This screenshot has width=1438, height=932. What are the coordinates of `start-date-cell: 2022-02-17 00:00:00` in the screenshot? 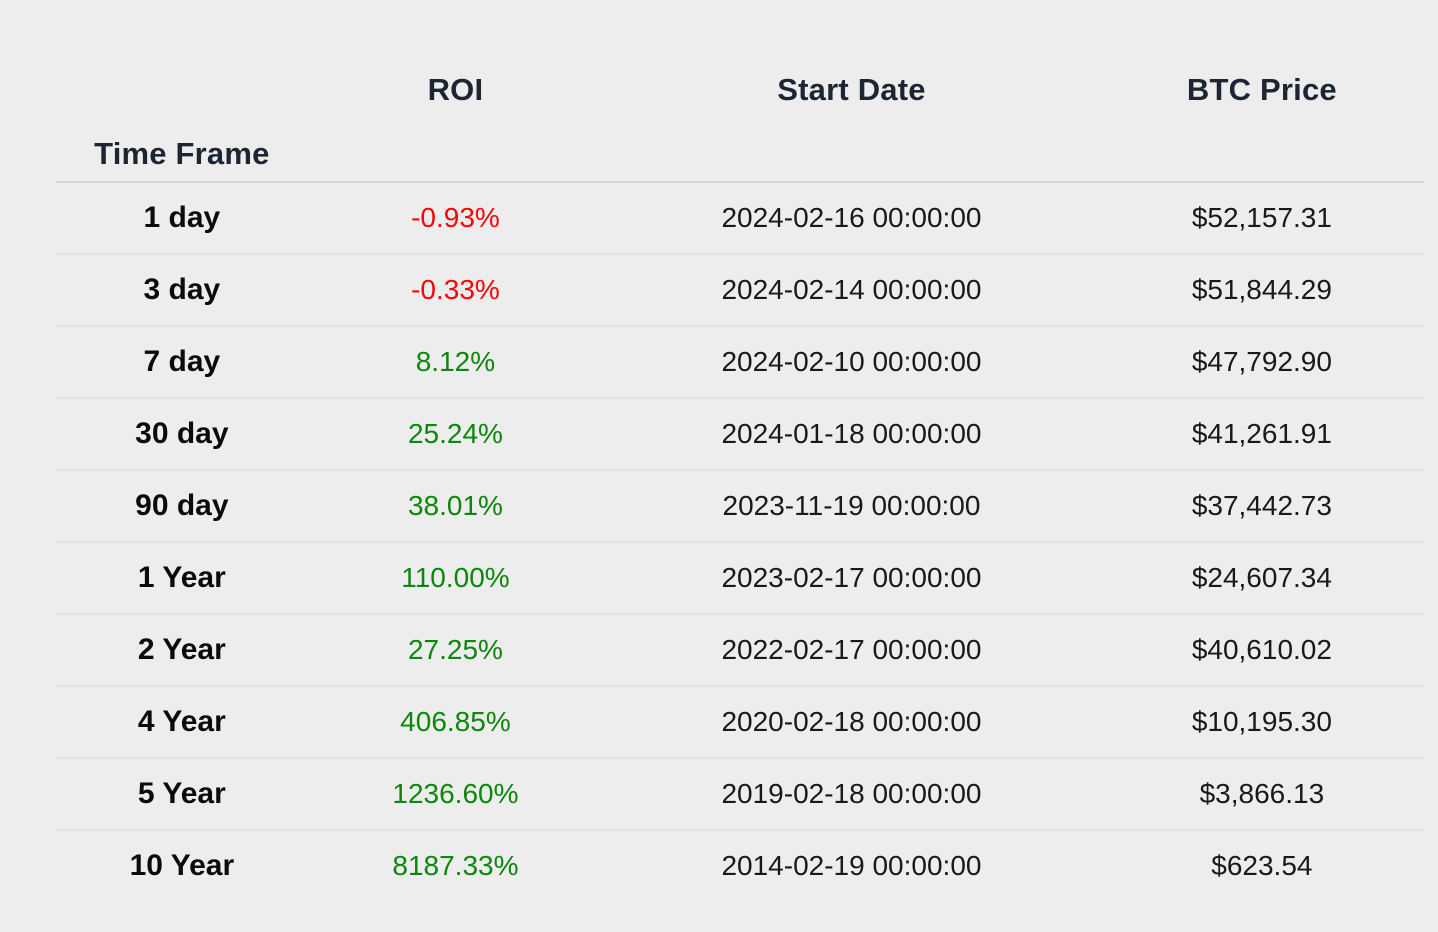 It's located at (851, 649).